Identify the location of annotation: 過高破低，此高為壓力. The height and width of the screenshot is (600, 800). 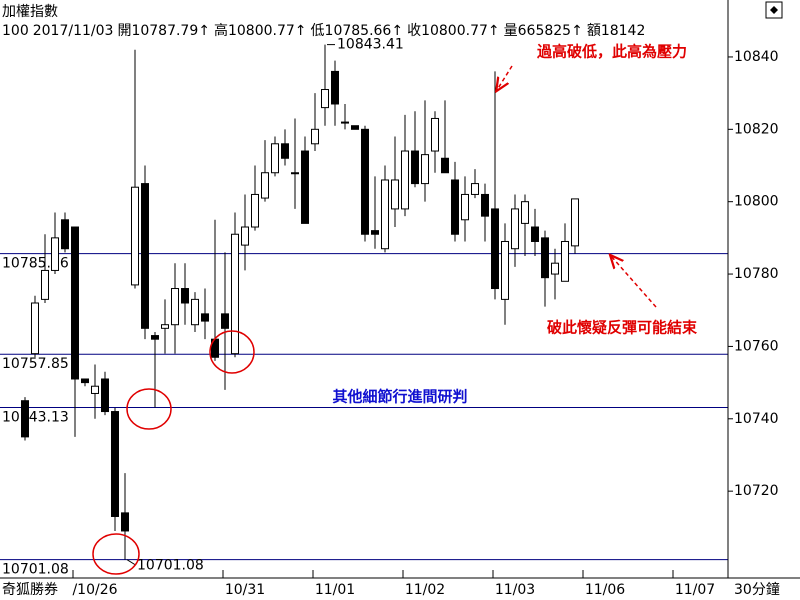
(611, 52).